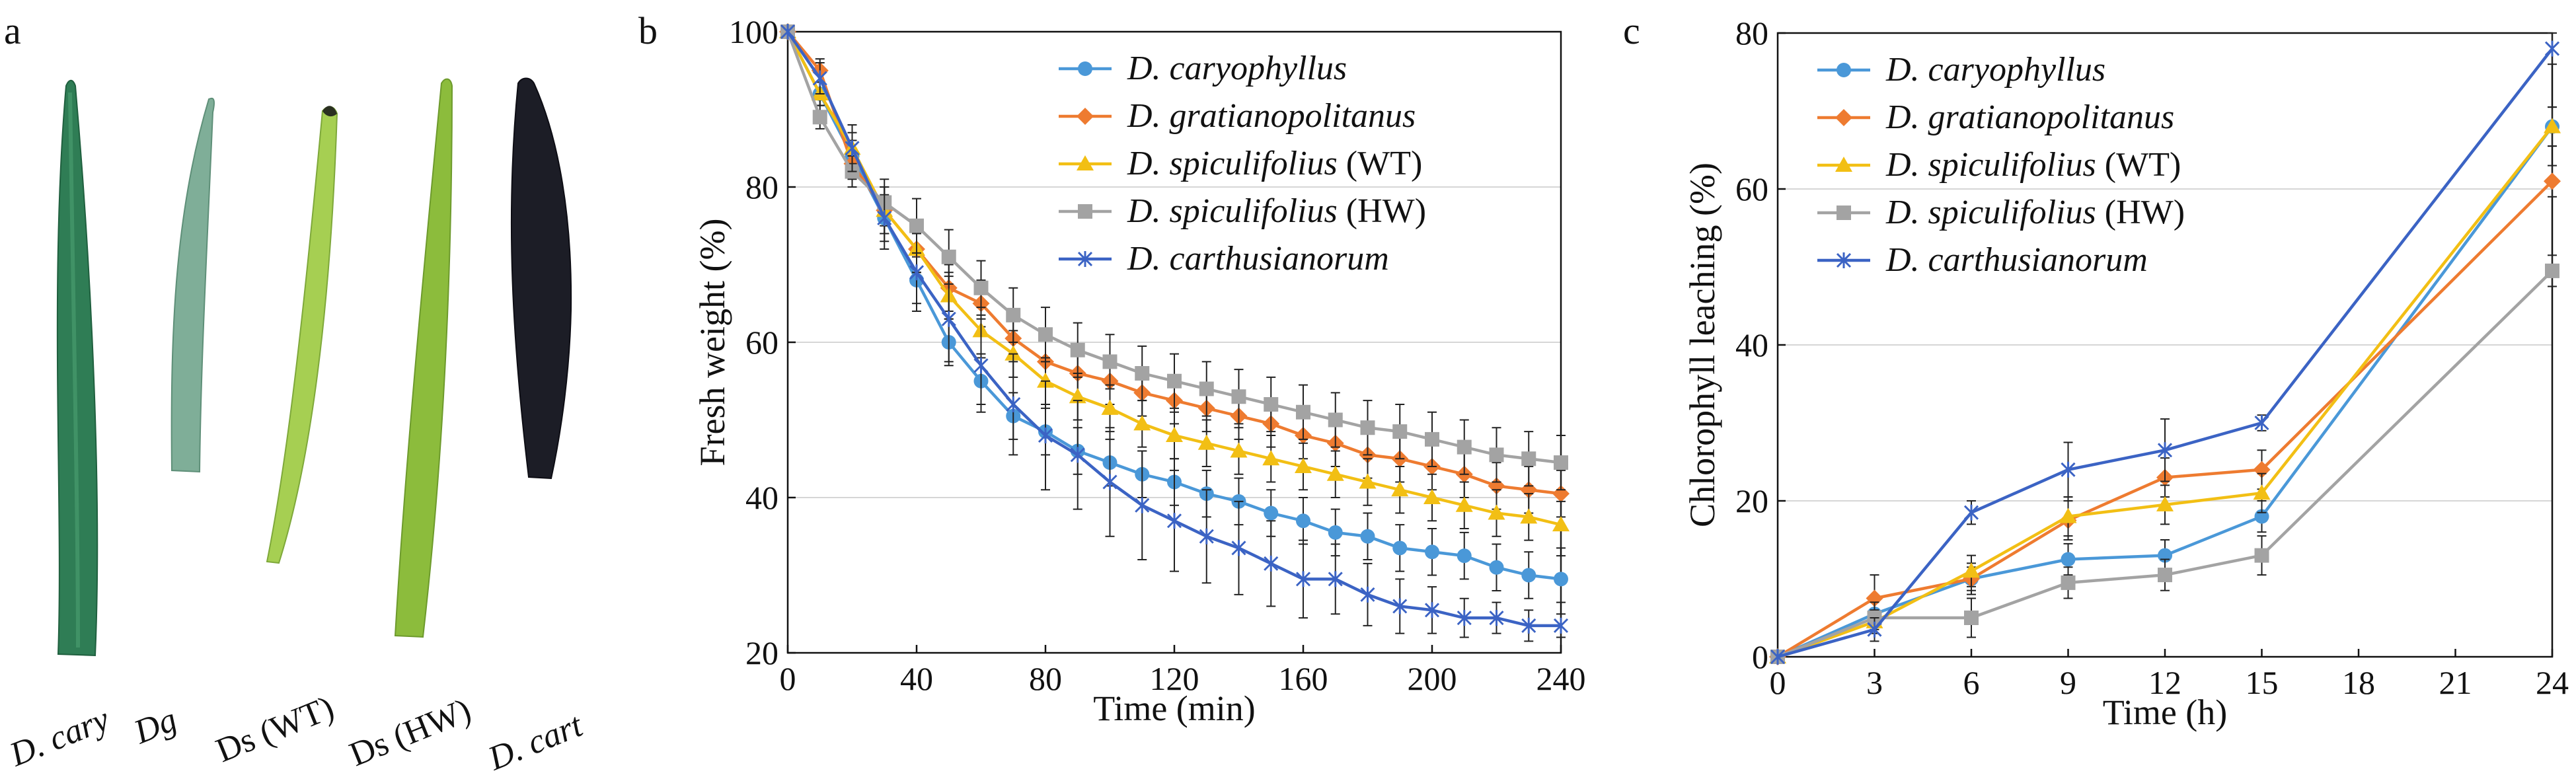 The image size is (2576, 783). What do you see at coordinates (1751, 344) in the screenshot?
I see `y-tick-label: 40` at bounding box center [1751, 344].